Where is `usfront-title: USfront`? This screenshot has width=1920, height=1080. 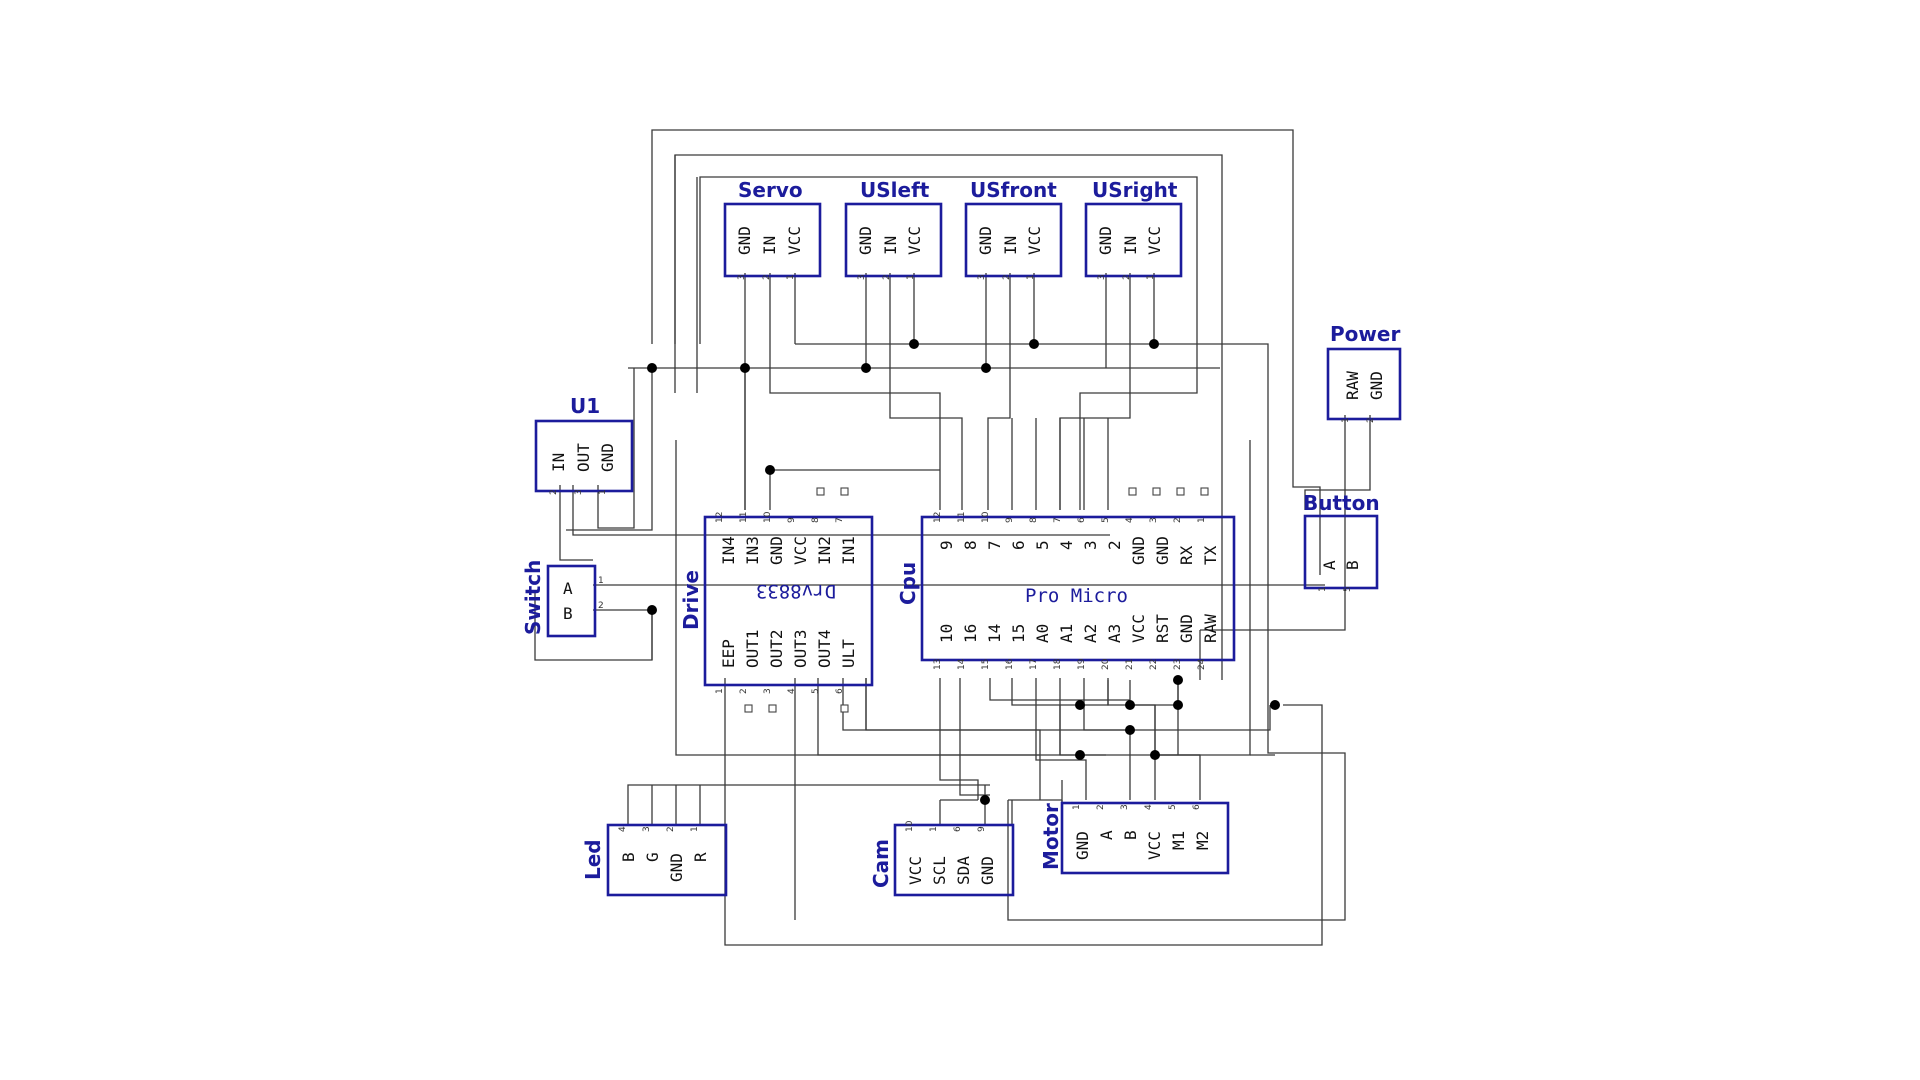 usfront-title: USfront is located at coordinates (1013, 190).